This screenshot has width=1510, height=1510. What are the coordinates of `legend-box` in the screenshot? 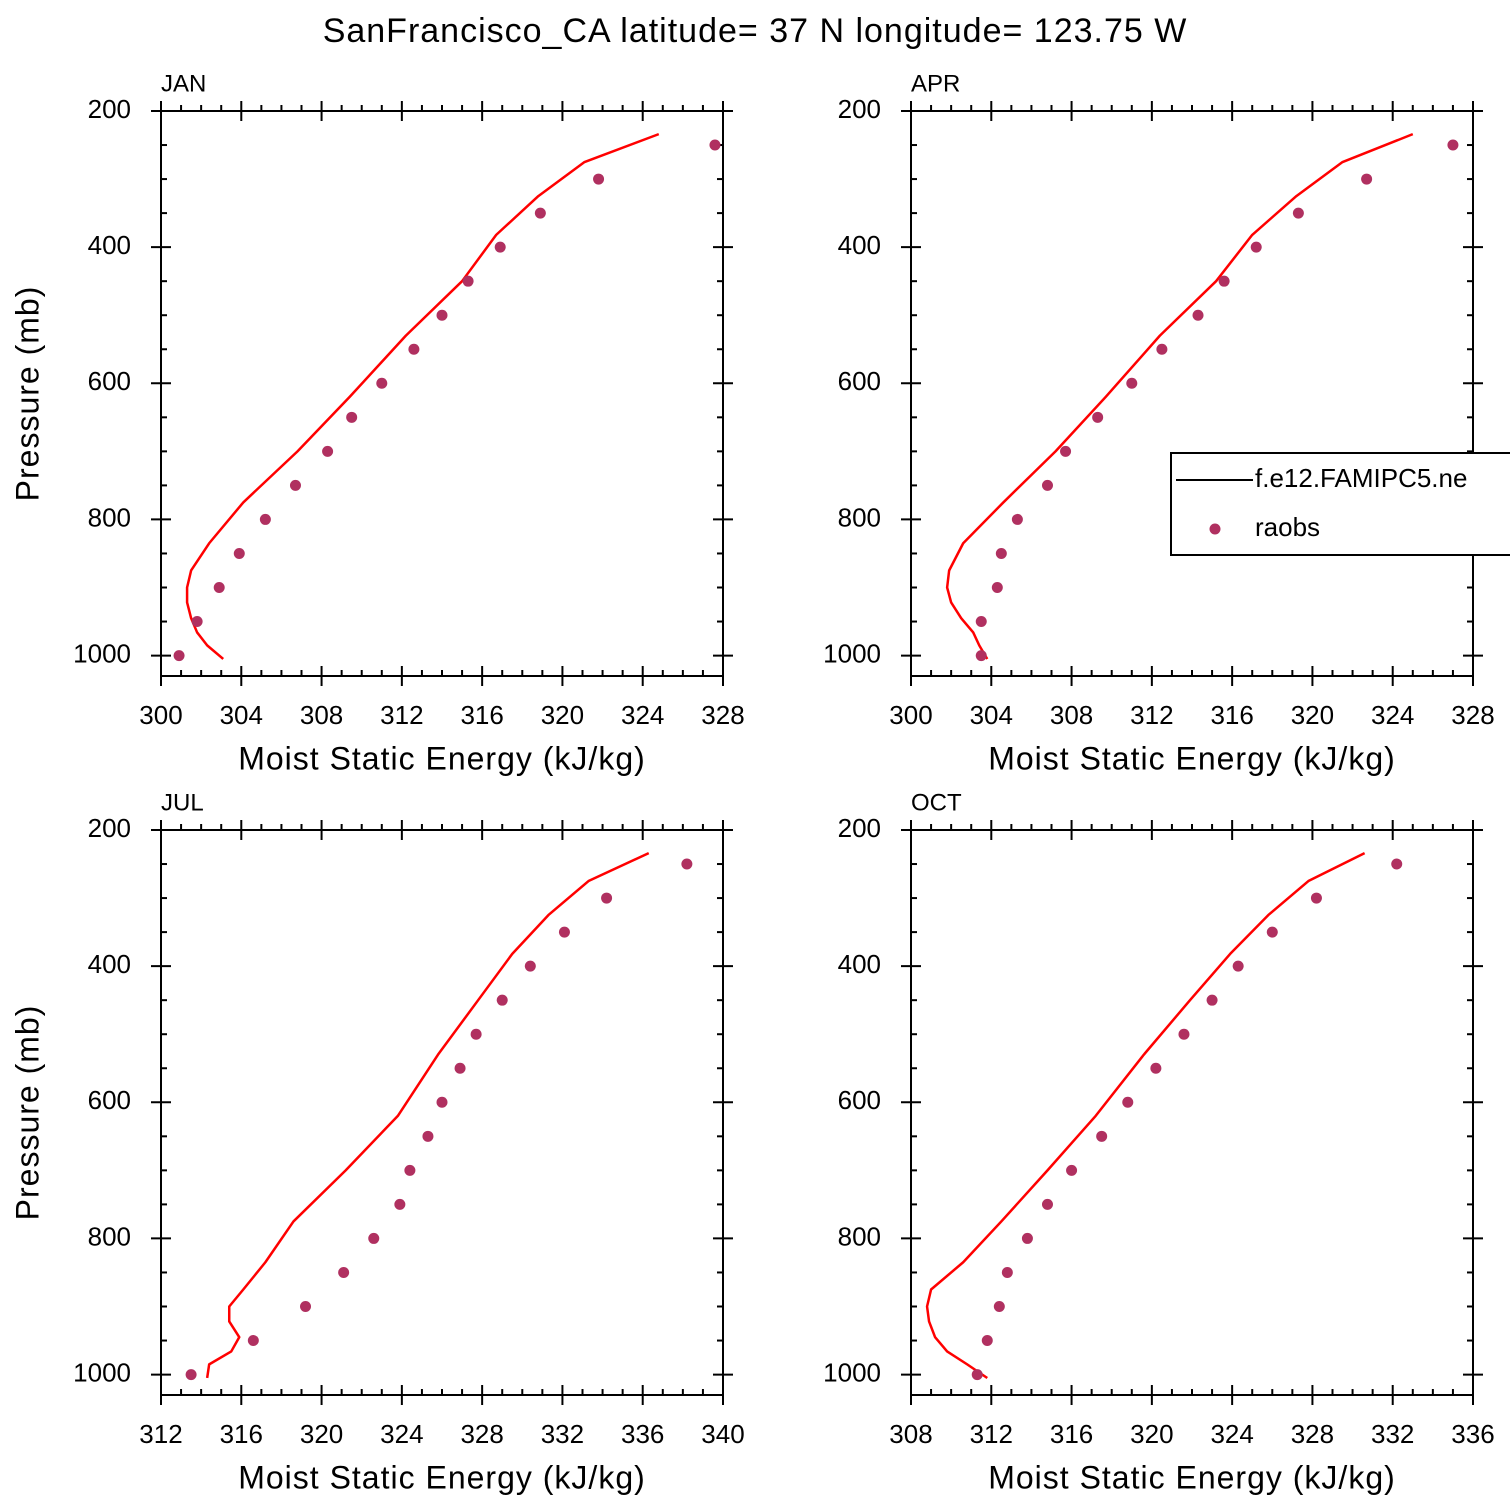 It's located at (1340, 504).